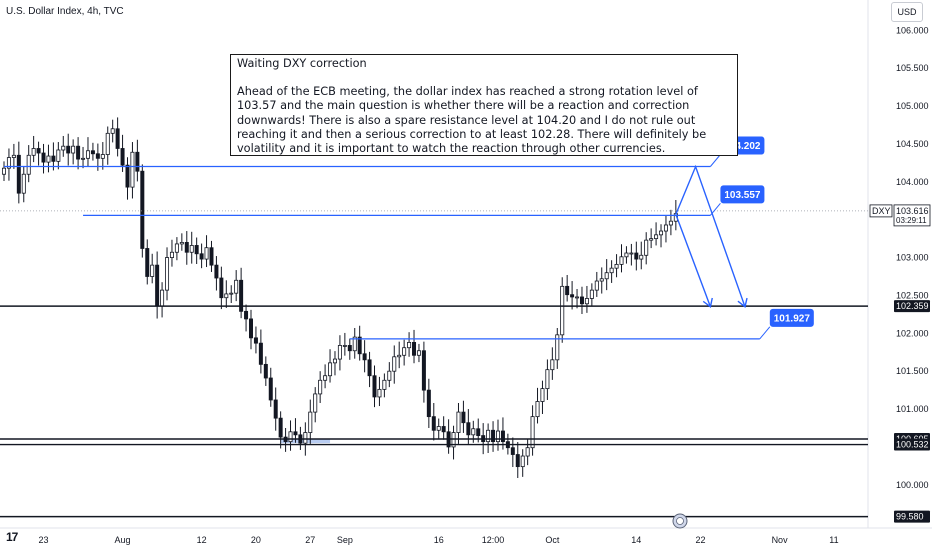 This screenshot has height=550, width=932. What do you see at coordinates (693, 261) in the screenshot?
I see `projection-direct` at bounding box center [693, 261].